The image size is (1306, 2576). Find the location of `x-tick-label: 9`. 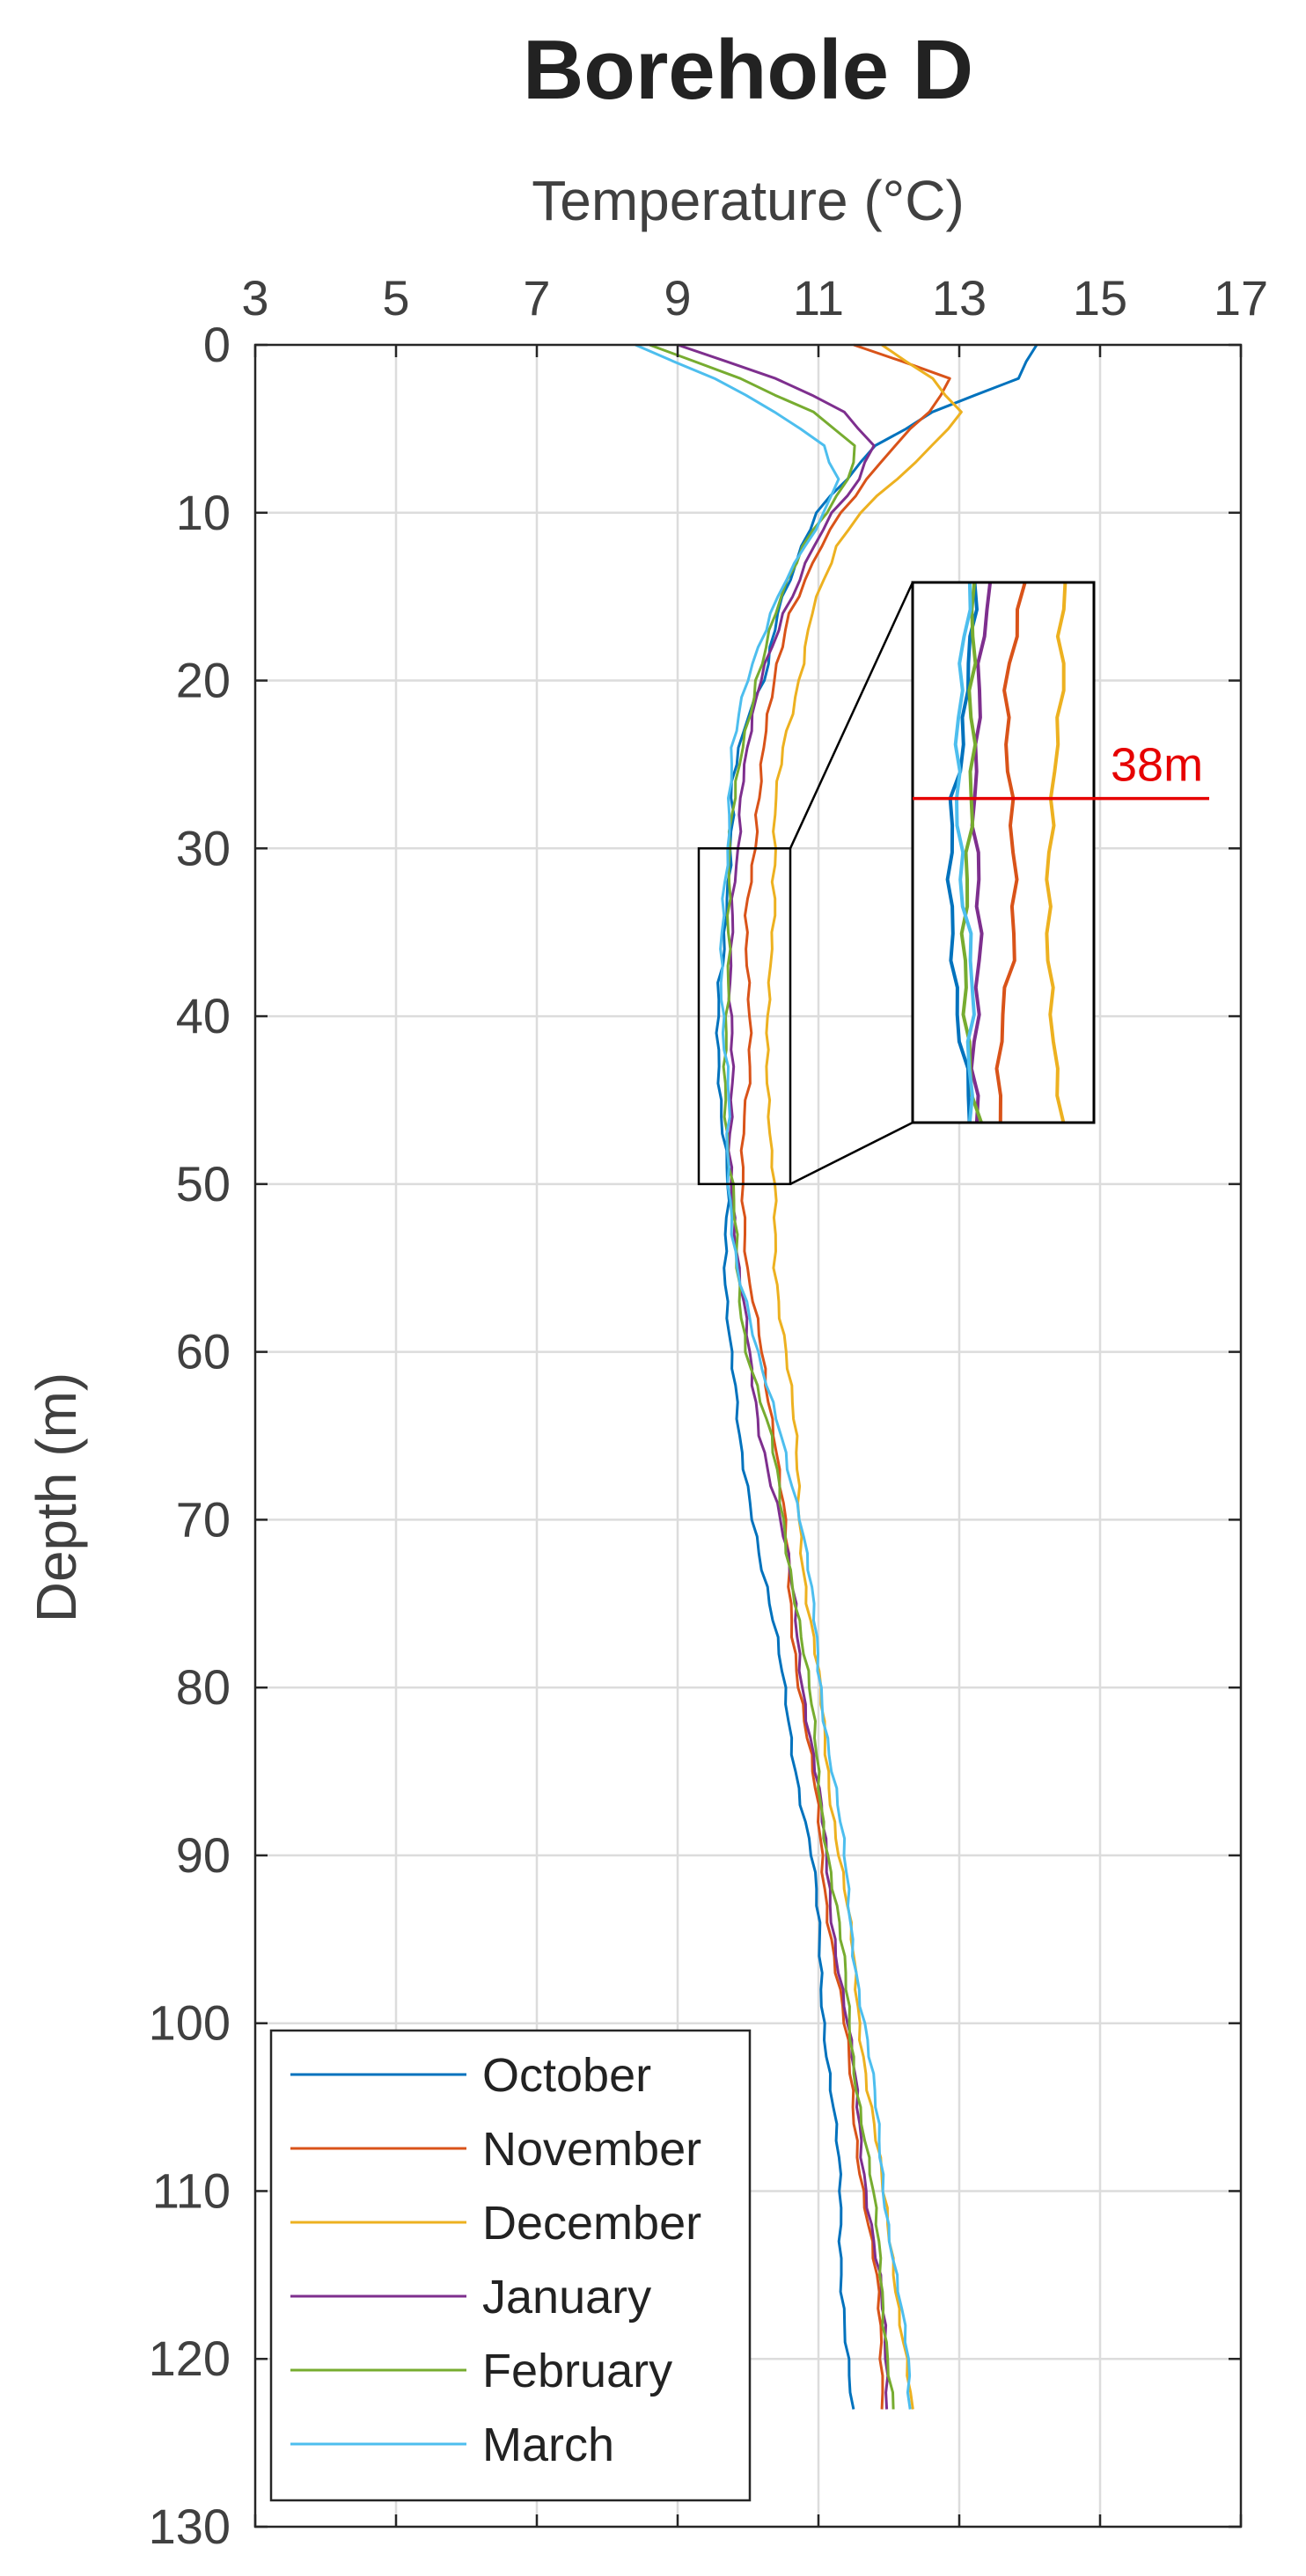

x-tick-label: 9 is located at coordinates (677, 298).